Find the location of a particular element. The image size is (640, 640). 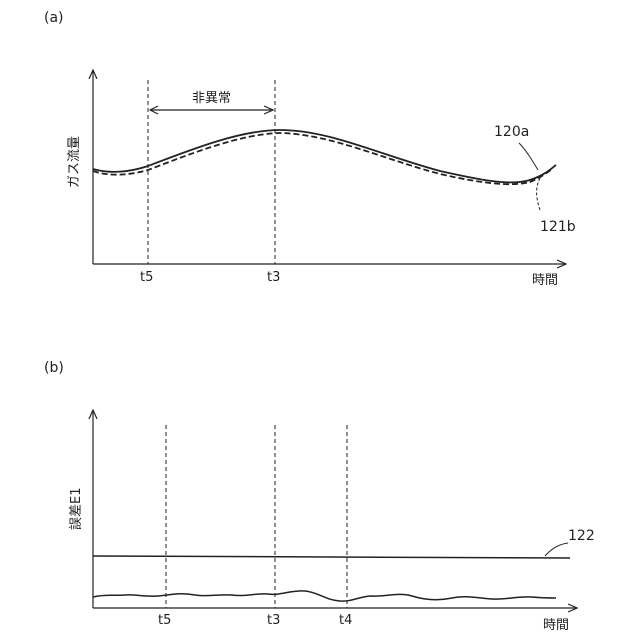

abnormal-span-label: 非異常 is located at coordinates (211, 98).